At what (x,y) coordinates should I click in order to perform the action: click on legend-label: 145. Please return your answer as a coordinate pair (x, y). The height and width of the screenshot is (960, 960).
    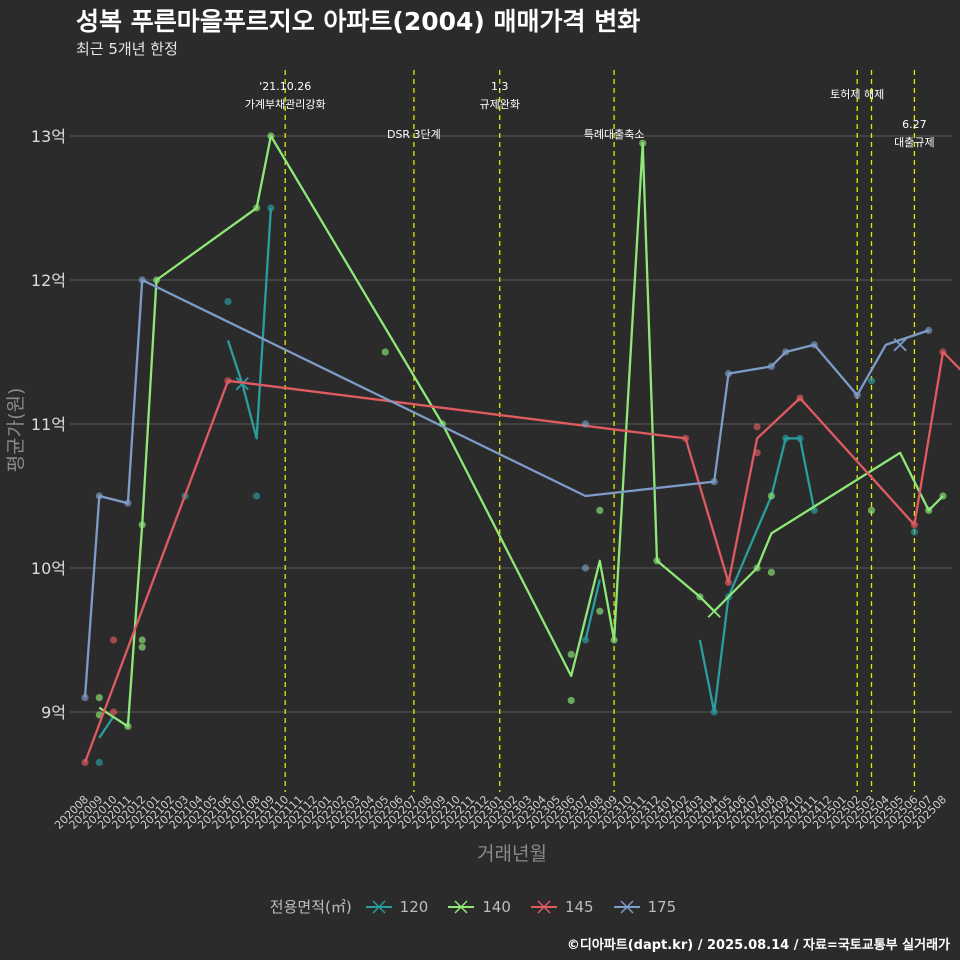
    Looking at the image, I should click on (579, 906).